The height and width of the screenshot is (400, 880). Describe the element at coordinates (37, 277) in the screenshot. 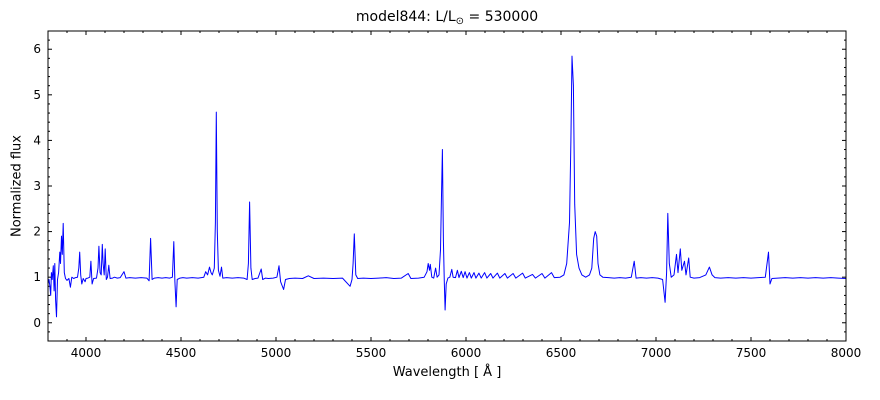

I see `y-tick-label: 1` at that location.